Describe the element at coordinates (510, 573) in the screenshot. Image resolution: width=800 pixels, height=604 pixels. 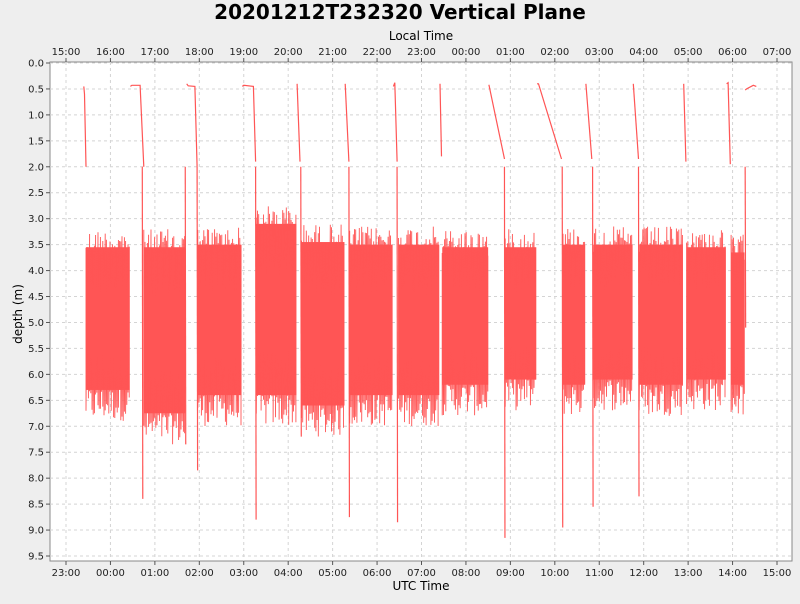
I see `x-tick-label-utc: 09:00` at that location.